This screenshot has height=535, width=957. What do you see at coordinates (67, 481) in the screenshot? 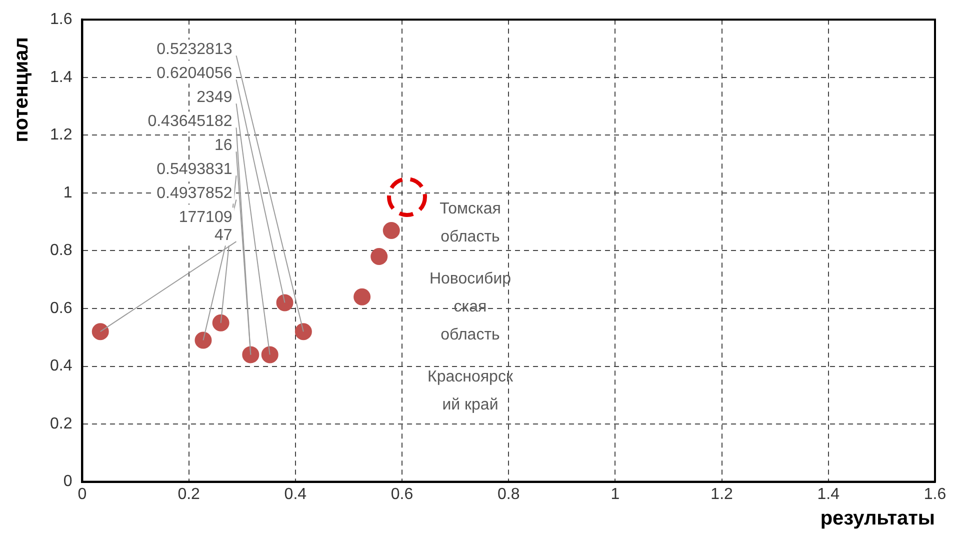
I see `y-tick-label: 0` at bounding box center [67, 481].